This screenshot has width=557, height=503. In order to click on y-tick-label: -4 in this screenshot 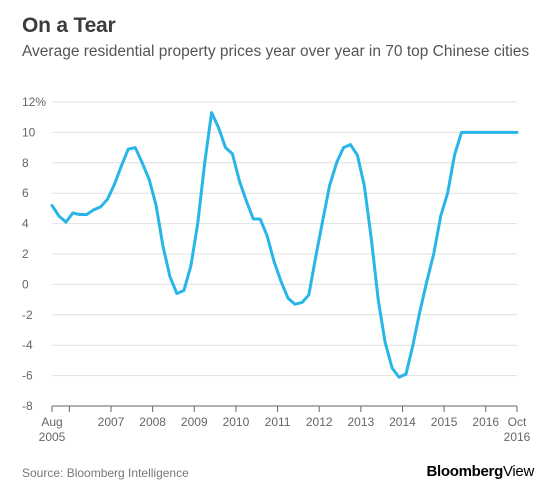, I will do `click(27, 345)`.